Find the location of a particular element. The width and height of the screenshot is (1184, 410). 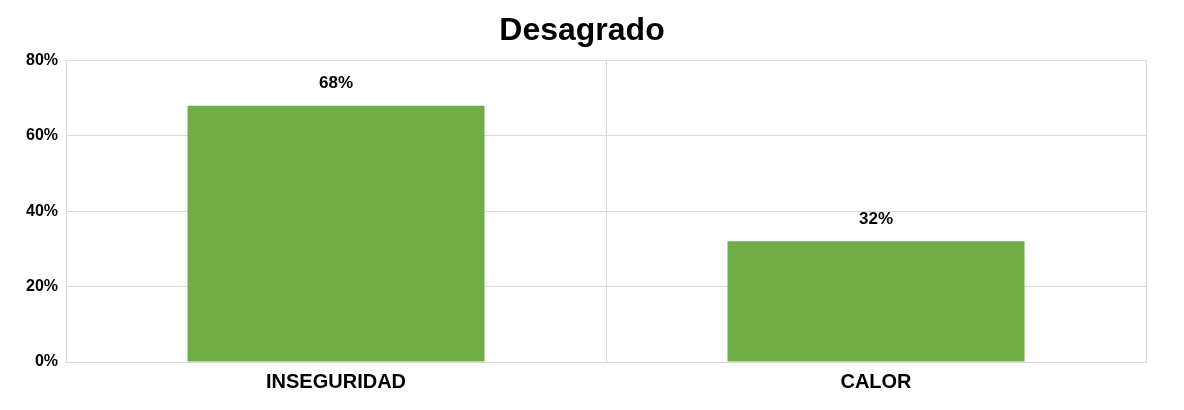

x-tick-label: CALOR is located at coordinates (876, 380).